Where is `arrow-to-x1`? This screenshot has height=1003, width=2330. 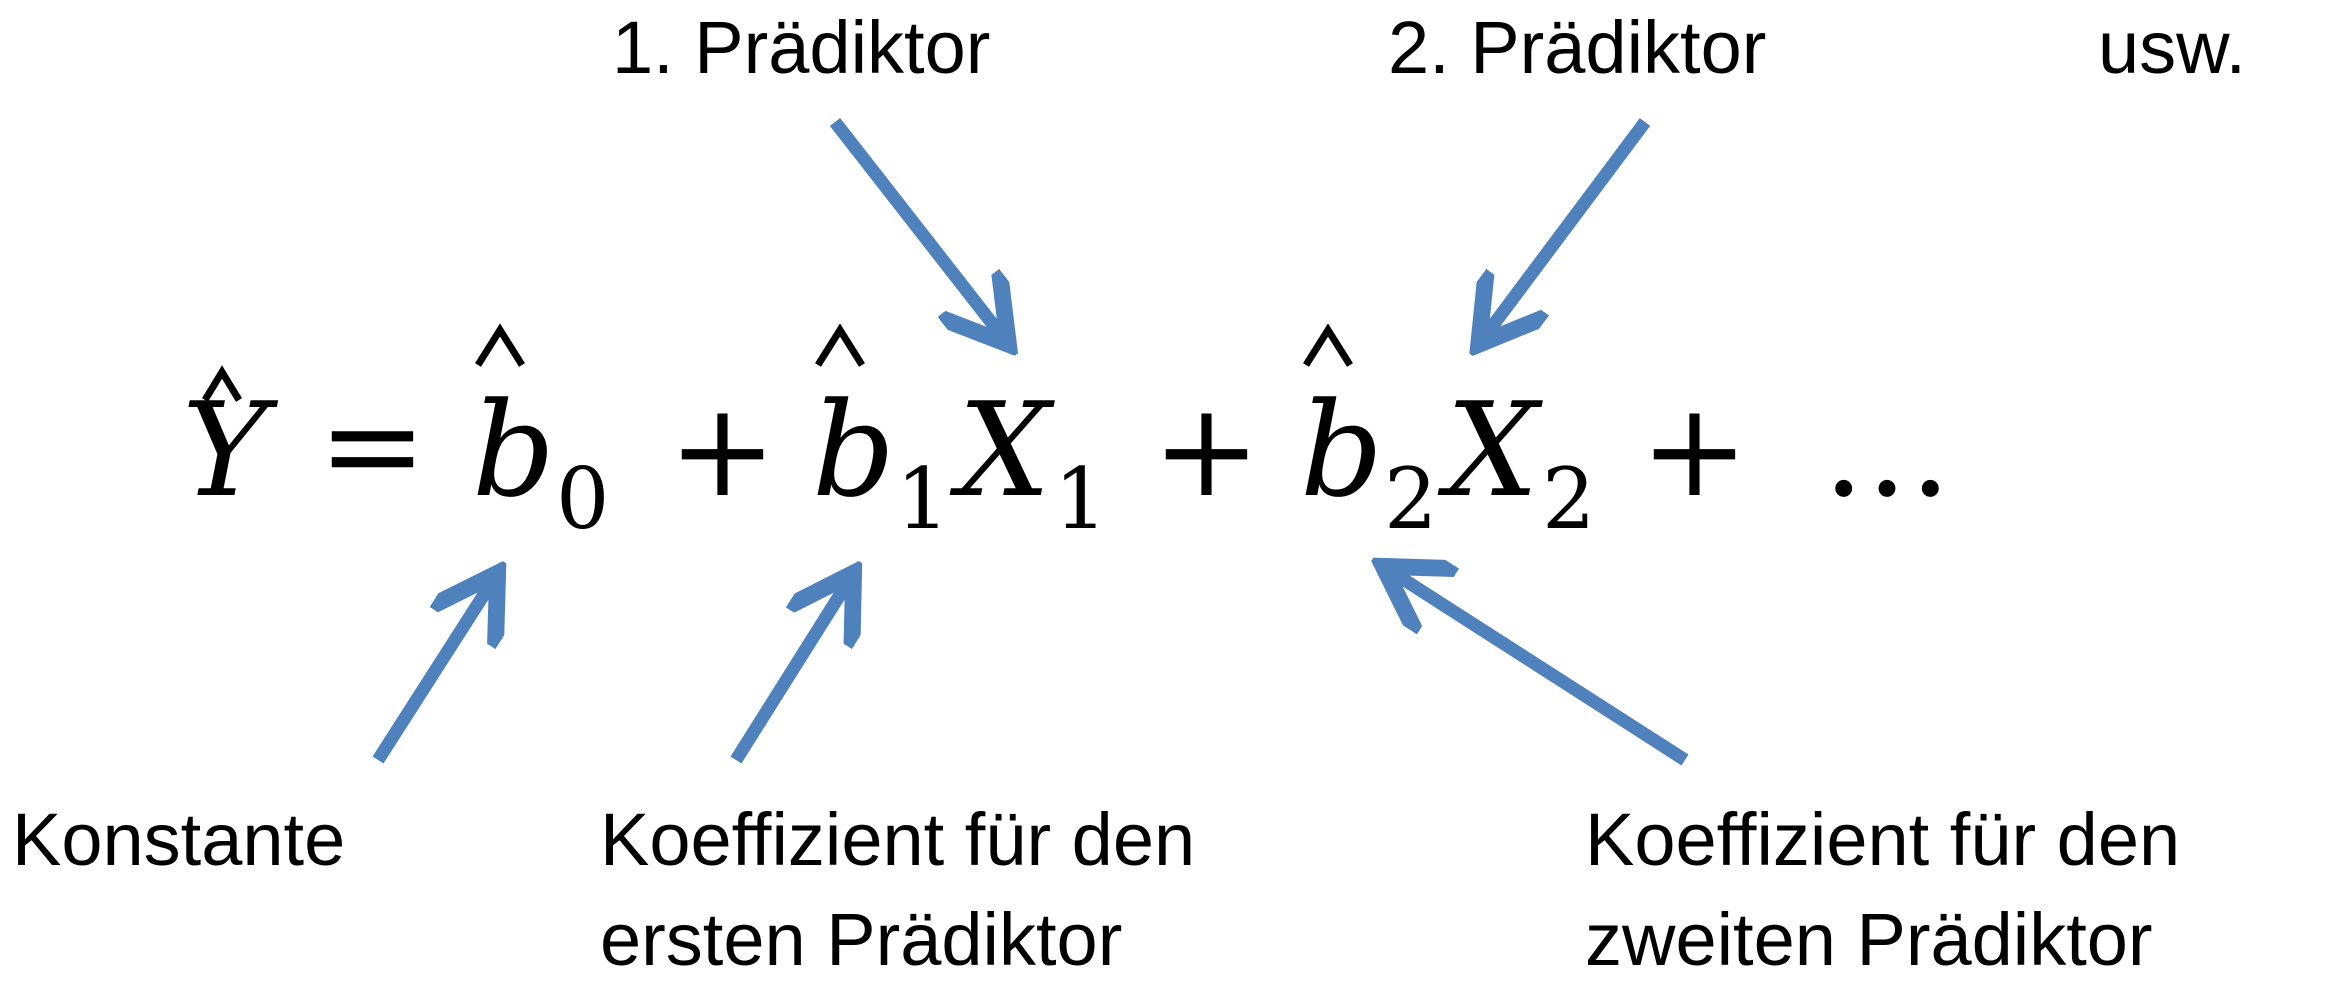 arrow-to-x1 is located at coordinates (915, 227).